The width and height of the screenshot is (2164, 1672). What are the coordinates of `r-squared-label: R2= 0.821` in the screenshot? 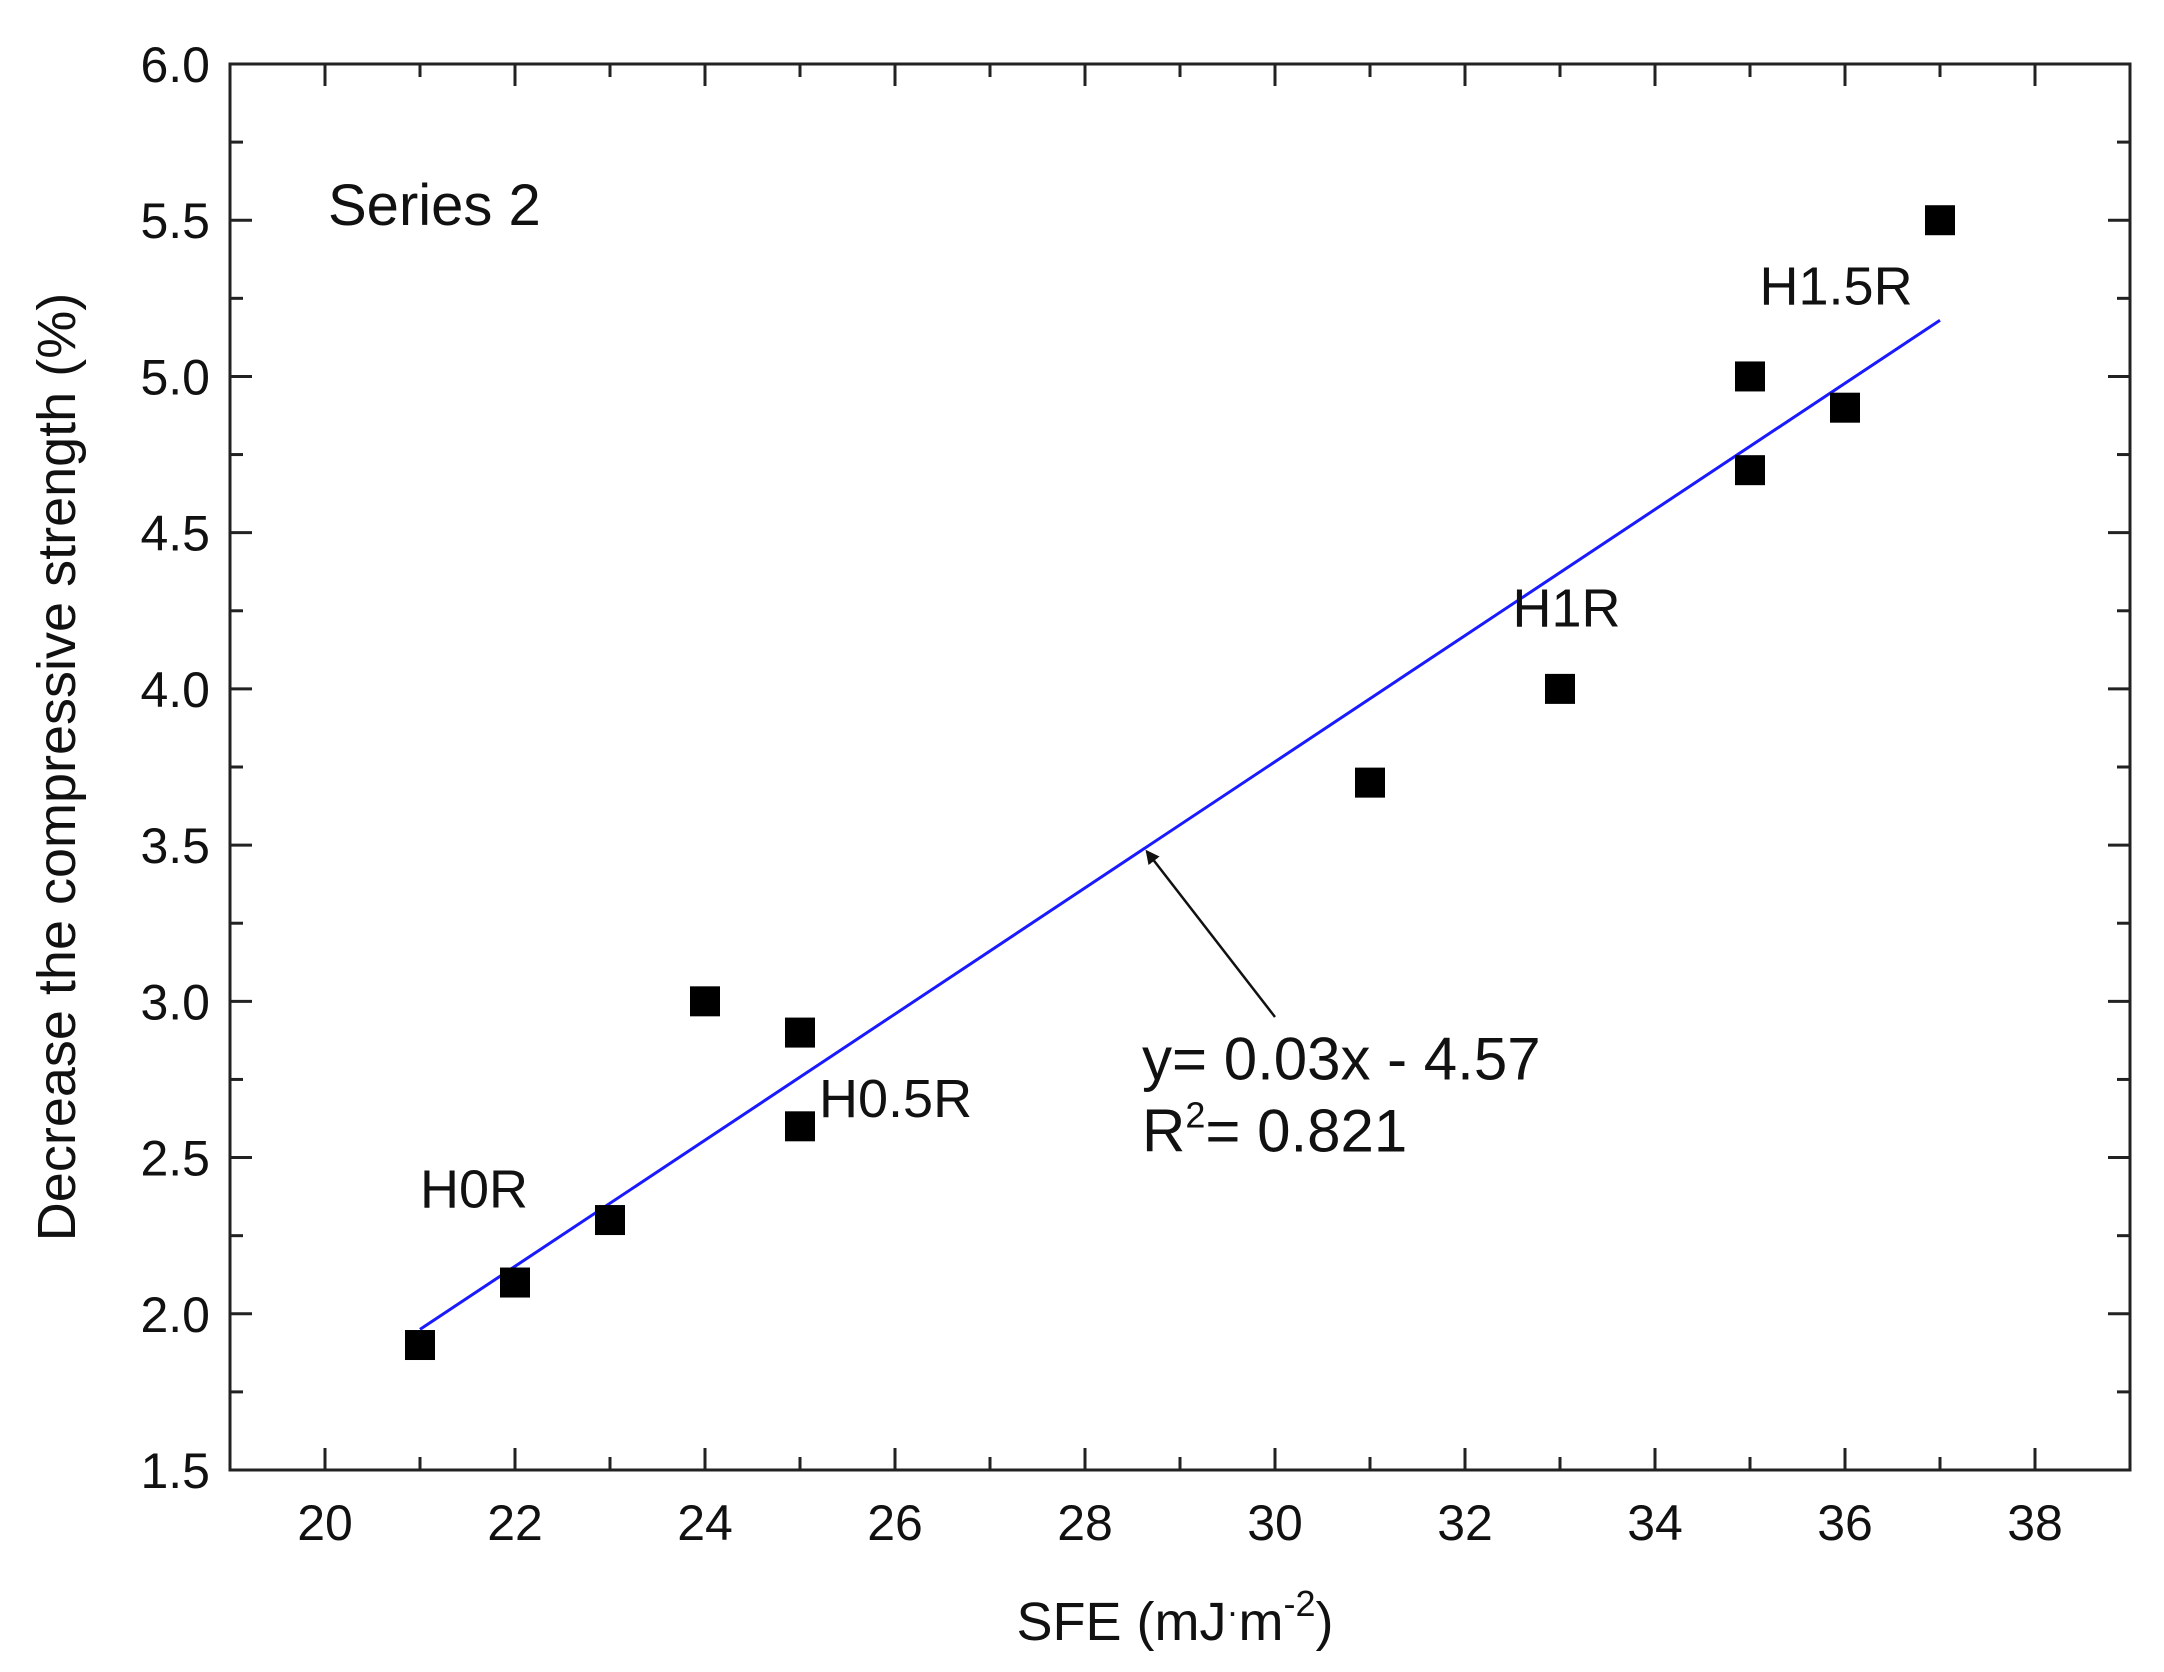 It's located at (1274, 1129).